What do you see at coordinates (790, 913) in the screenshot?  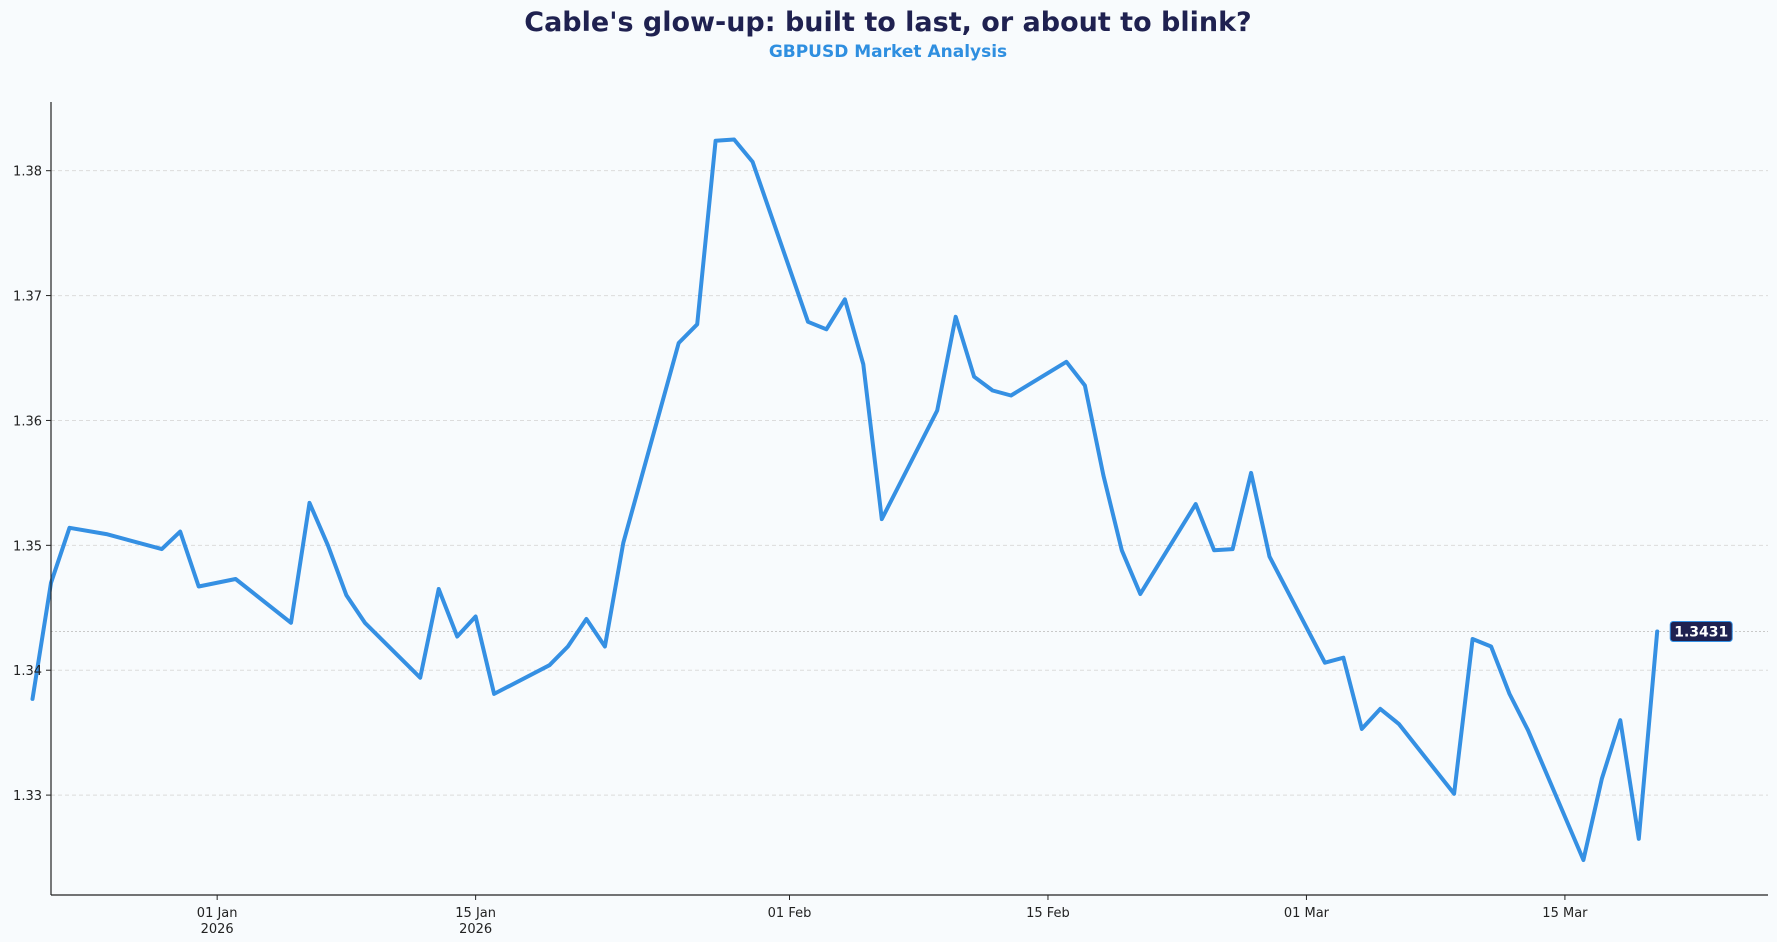 I see `x-tick-label: 01 Feb` at bounding box center [790, 913].